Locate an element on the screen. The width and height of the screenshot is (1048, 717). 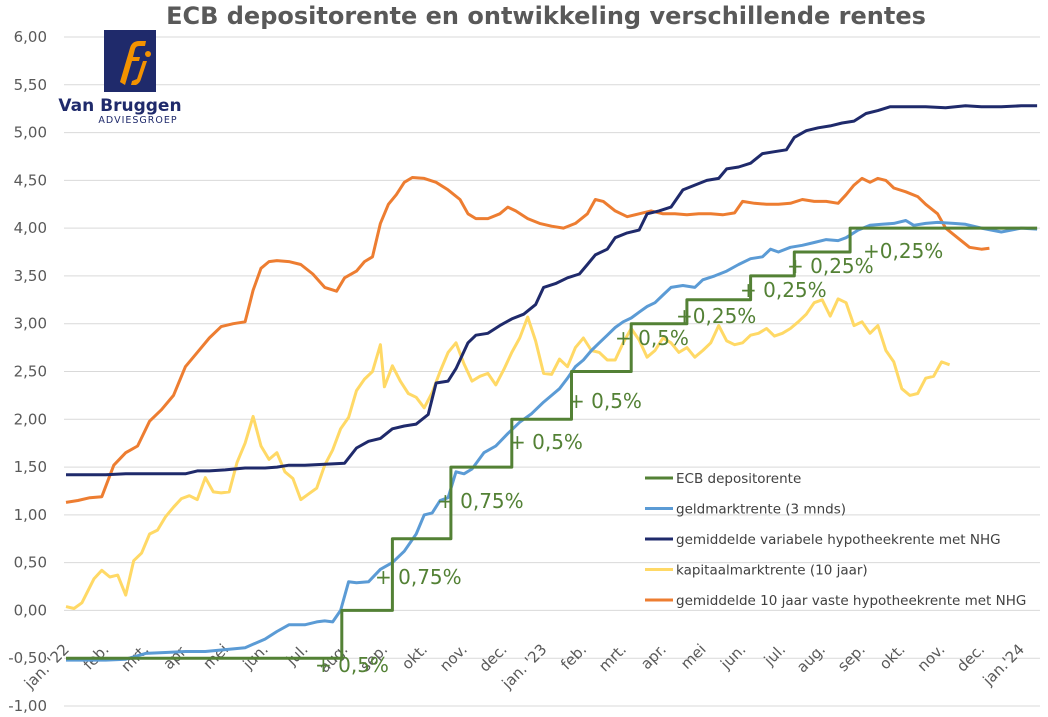
y-tick-label: 3,00 is located at coordinates (30, 324).